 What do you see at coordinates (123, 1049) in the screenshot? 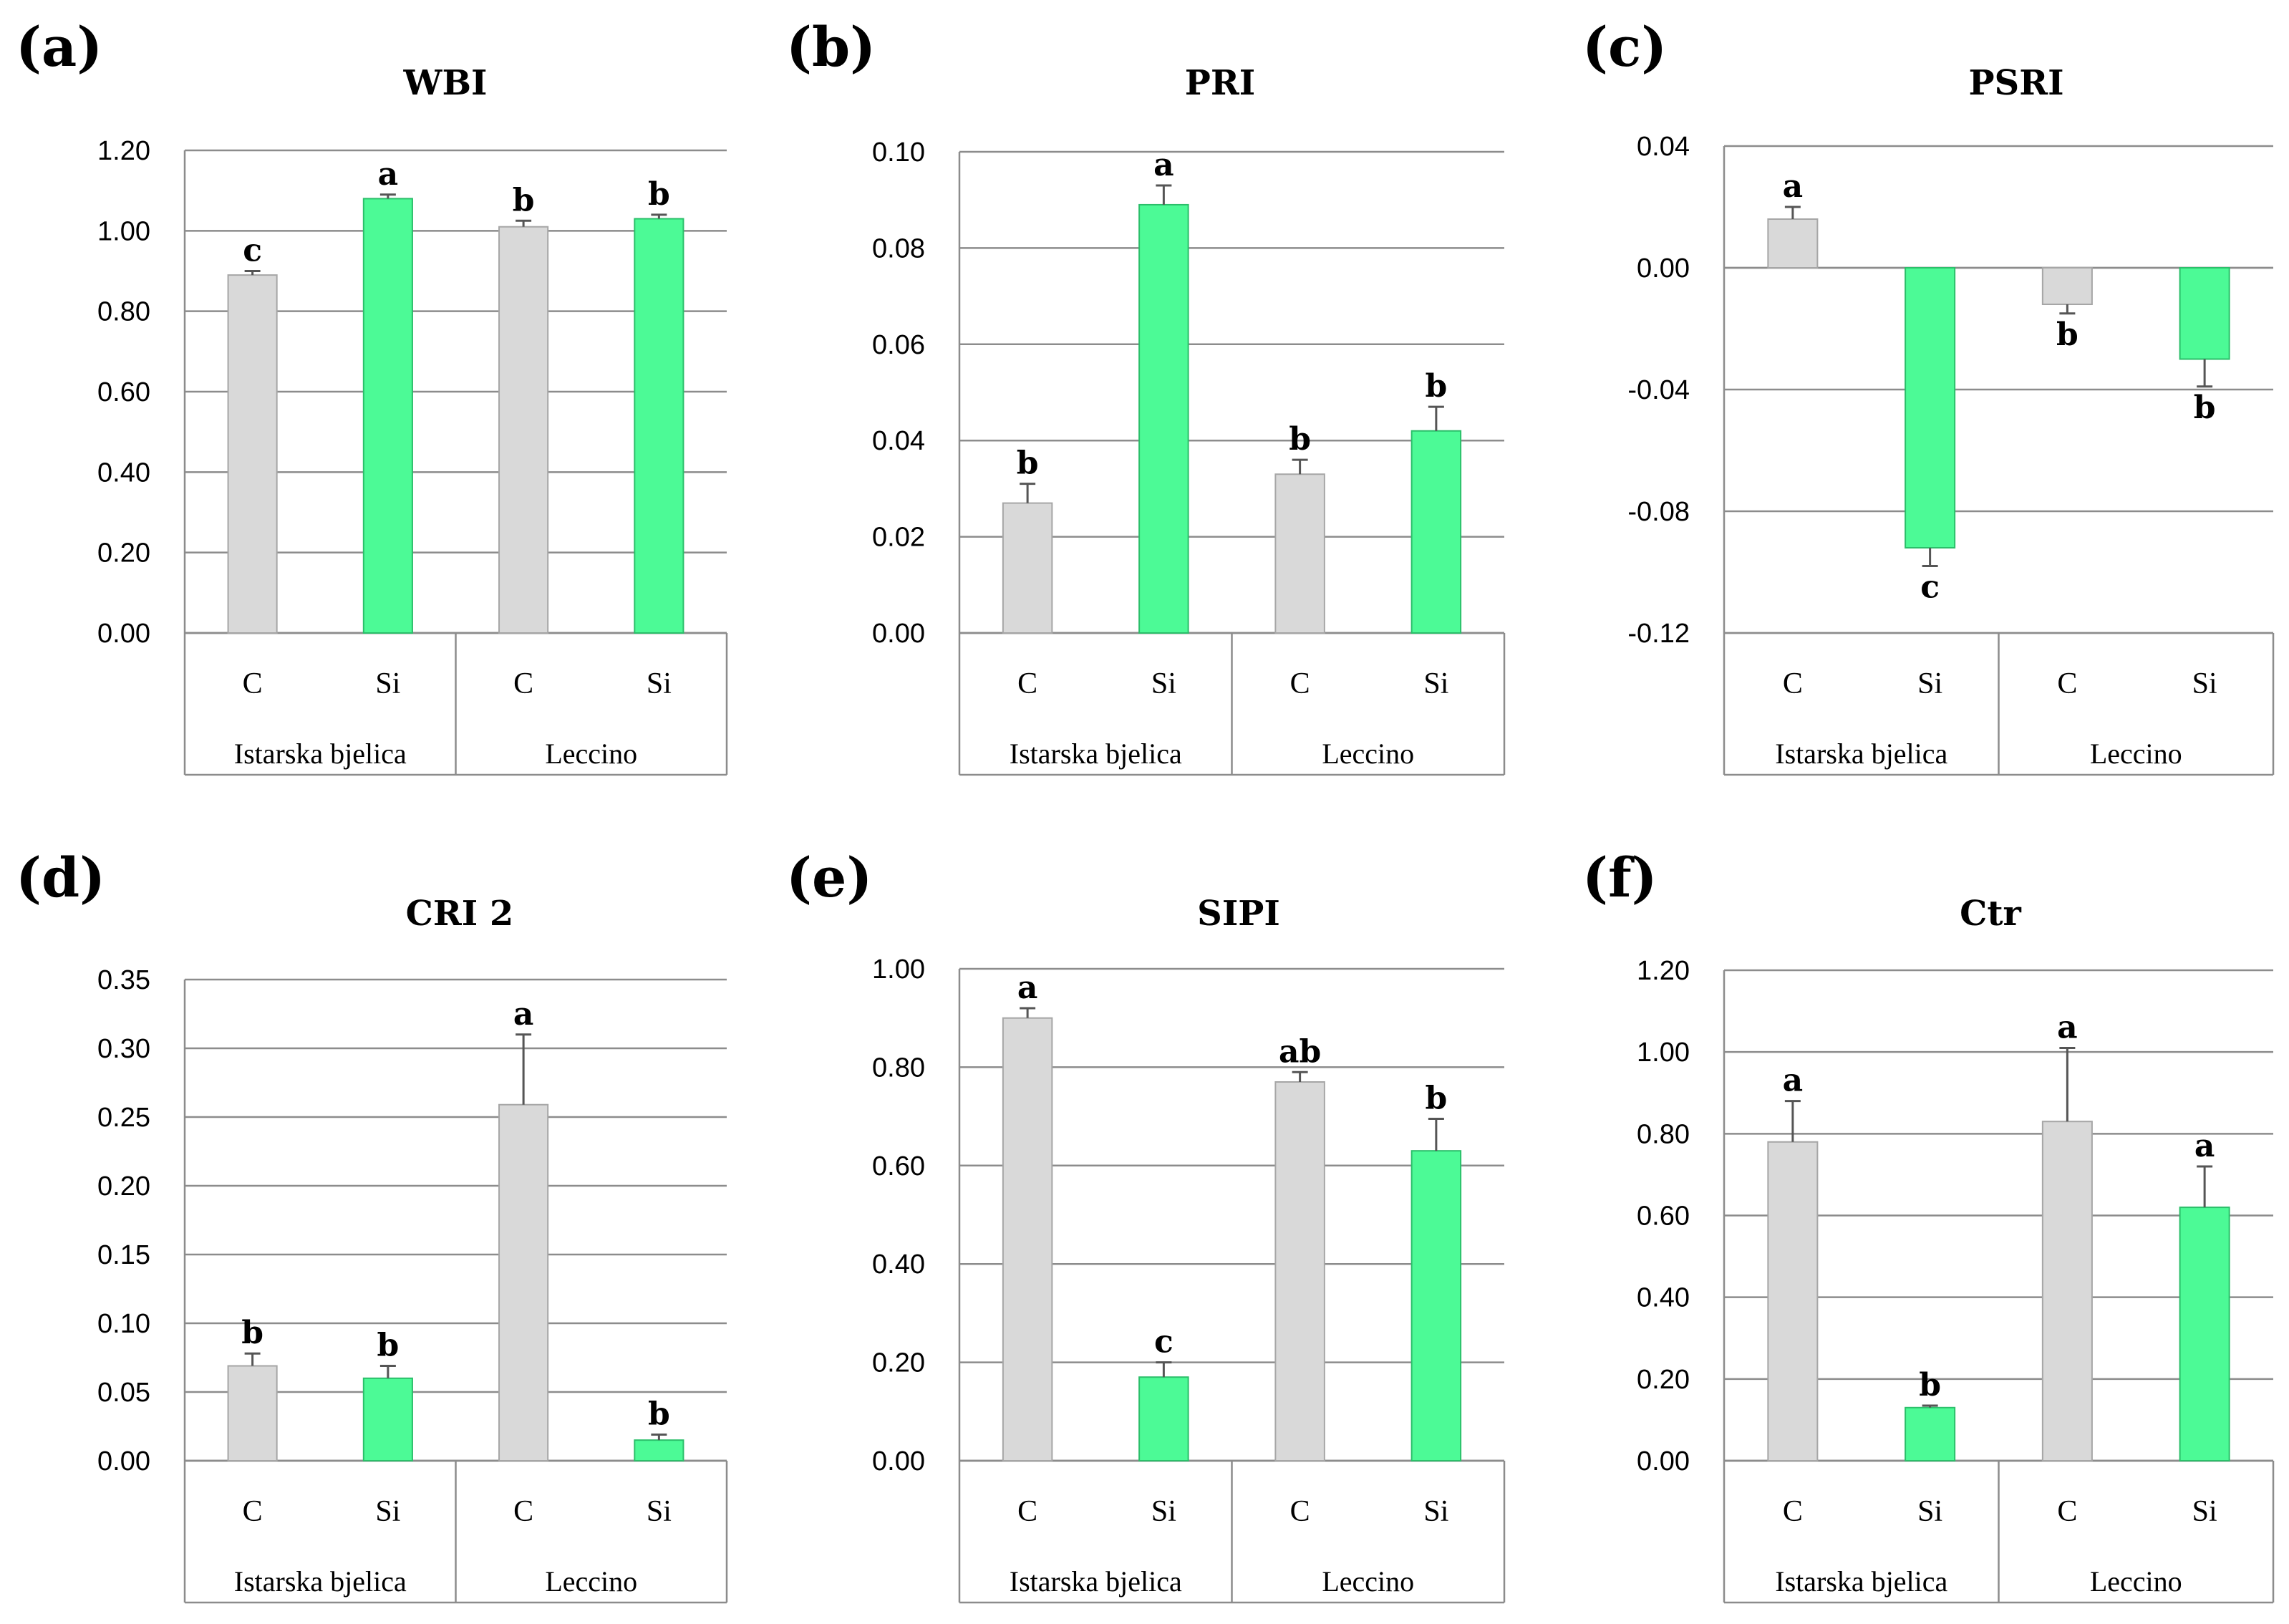
I see `y-tick-label: 0.30` at bounding box center [123, 1049].